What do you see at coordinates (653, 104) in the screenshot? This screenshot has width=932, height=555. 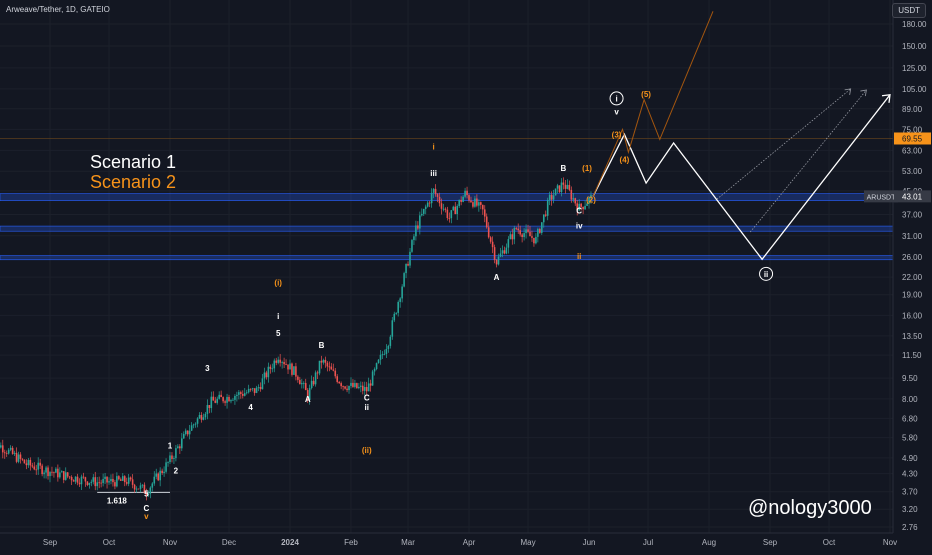 I see `scenario2-projection-path` at bounding box center [653, 104].